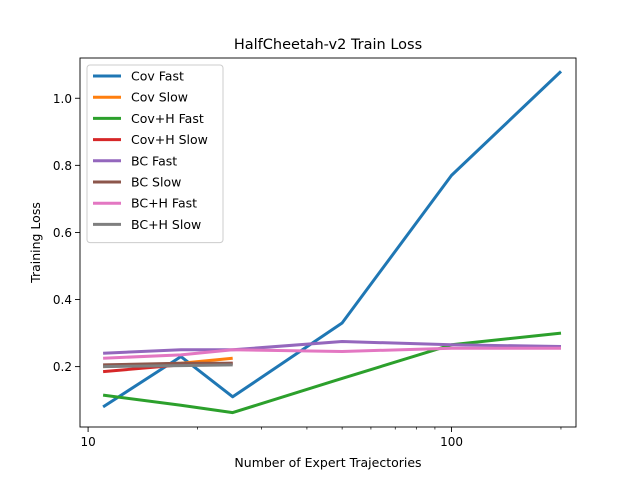 This screenshot has height=480, width=640. I want to click on legend-entry: Cov+H Fast, so click(167, 118).